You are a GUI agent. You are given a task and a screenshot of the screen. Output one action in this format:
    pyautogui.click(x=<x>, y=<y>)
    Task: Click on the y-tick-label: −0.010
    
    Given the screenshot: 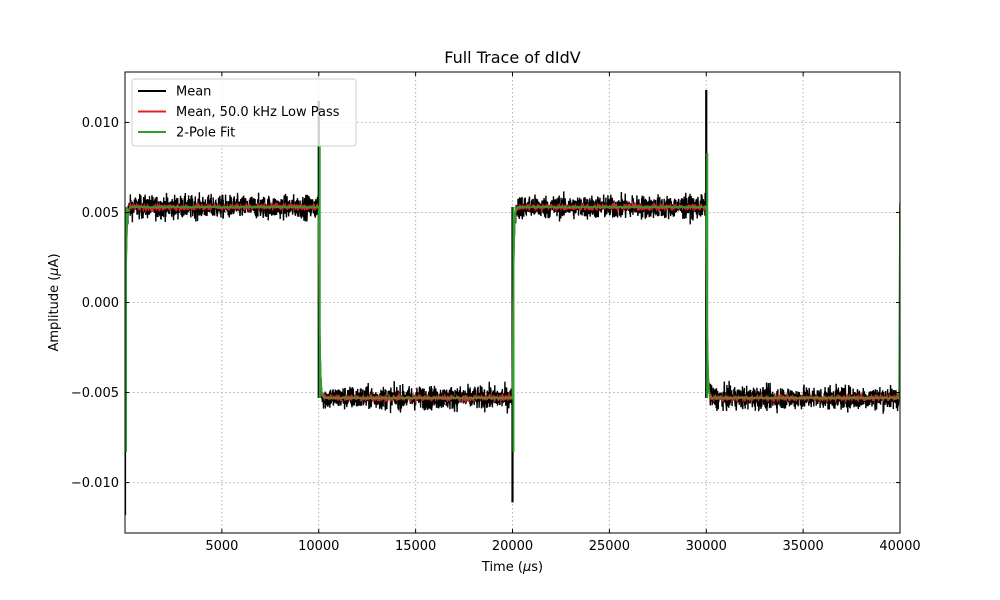 What is the action you would take?
    pyautogui.click(x=95, y=483)
    